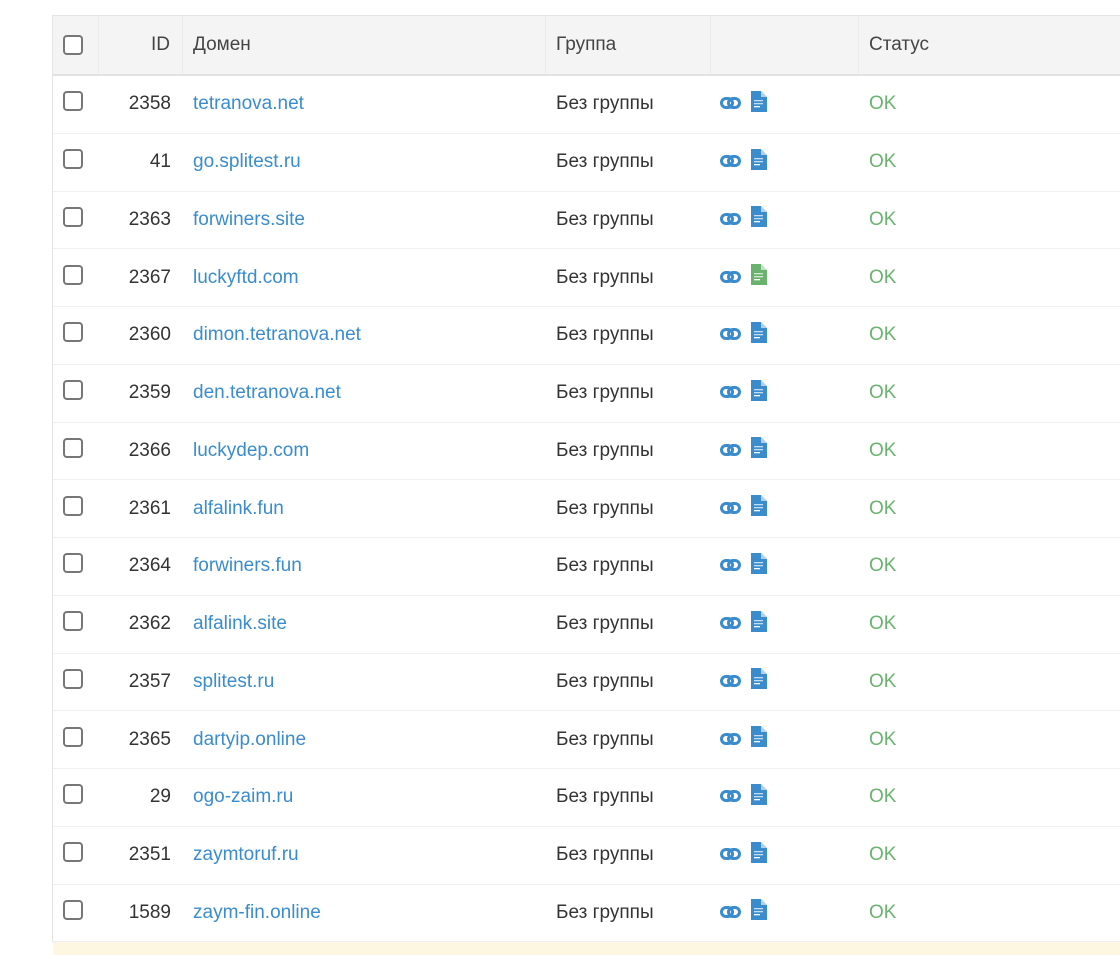  I want to click on domain-link: forwiners.fun, so click(247, 566).